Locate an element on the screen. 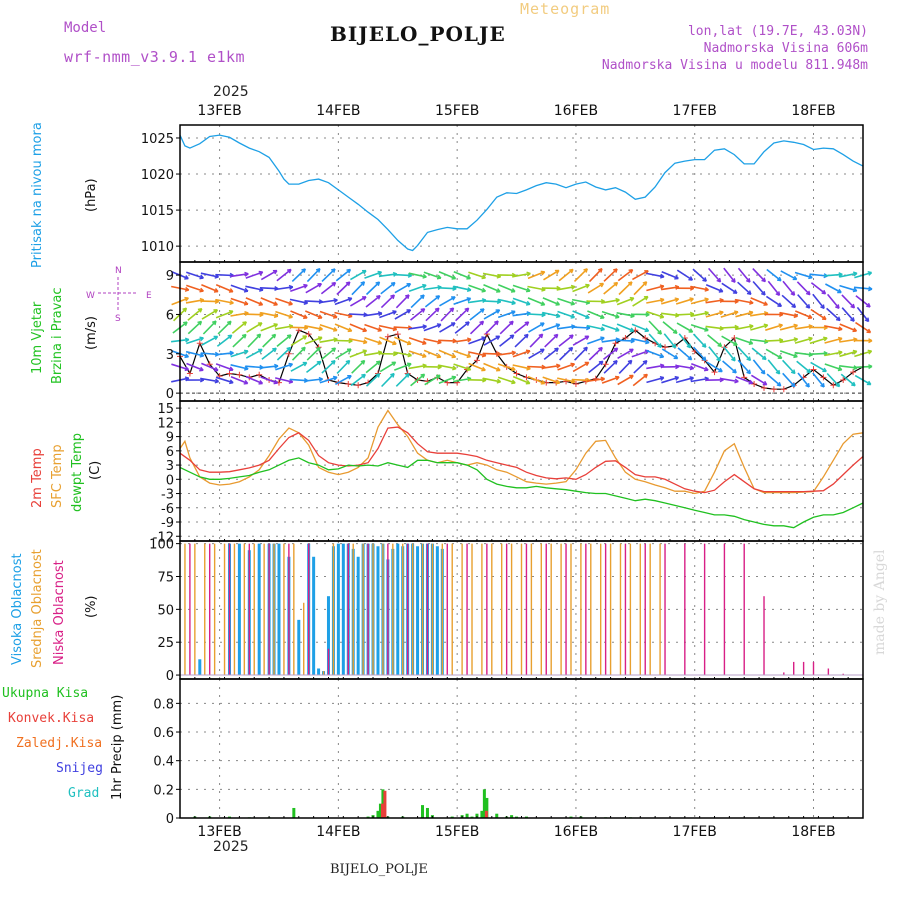 The width and height of the screenshot is (900, 900). precip-bar-conv is located at coordinates (382, 810).